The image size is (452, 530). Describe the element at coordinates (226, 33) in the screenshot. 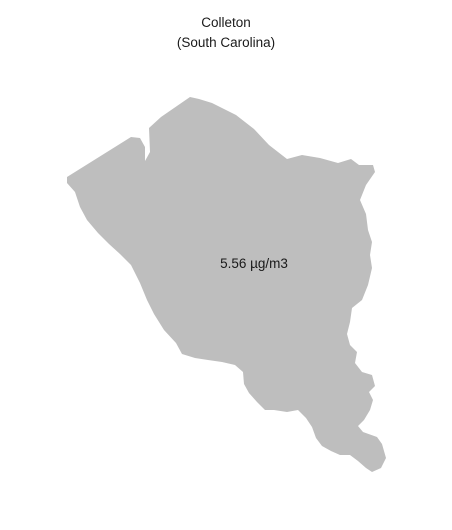

I see `map-title-block: Colleton (South Carolina)` at that location.